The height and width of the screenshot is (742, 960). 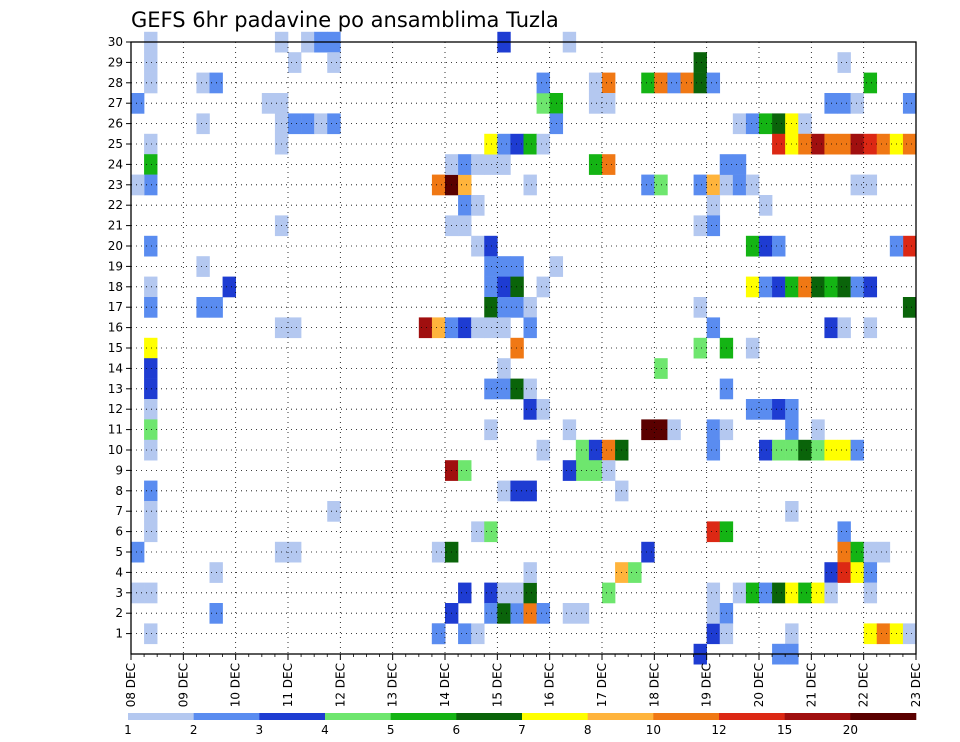 What do you see at coordinates (115, 328) in the screenshot?
I see `y-tick-label: 16` at bounding box center [115, 328].